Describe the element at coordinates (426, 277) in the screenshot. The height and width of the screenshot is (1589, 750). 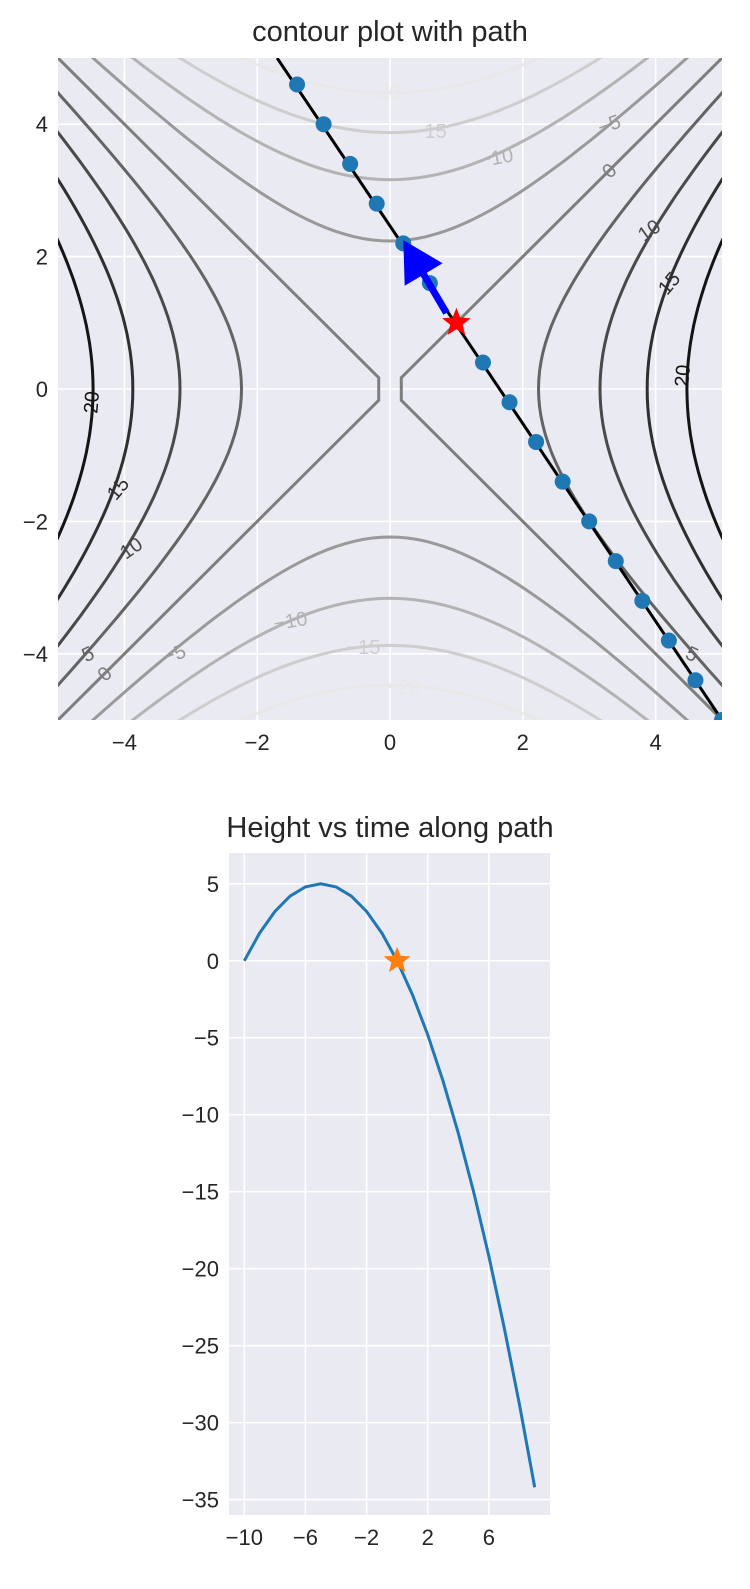
I see `gradient-arrow` at that location.